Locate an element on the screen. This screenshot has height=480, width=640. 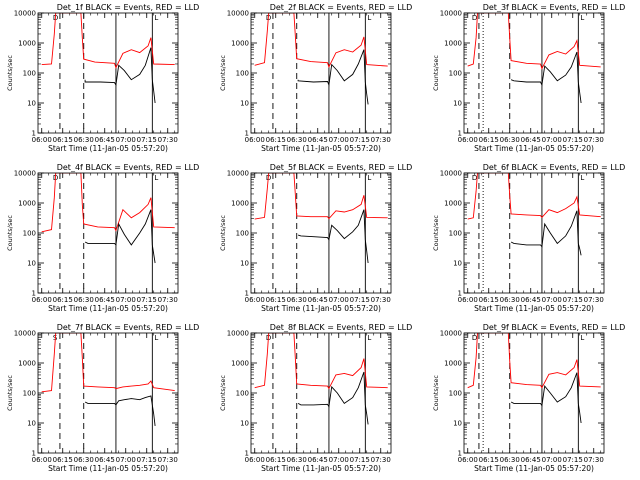
panel-title: Det_1f BLACK = Events, RED = LLD is located at coordinates (128, 7).